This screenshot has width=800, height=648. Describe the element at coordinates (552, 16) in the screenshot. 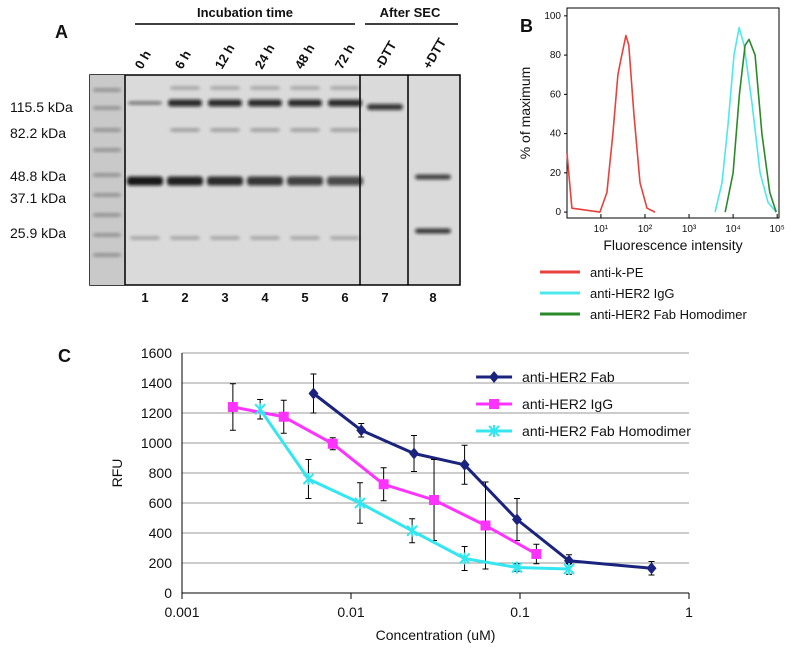

I see `y-tick-label: 100` at that location.